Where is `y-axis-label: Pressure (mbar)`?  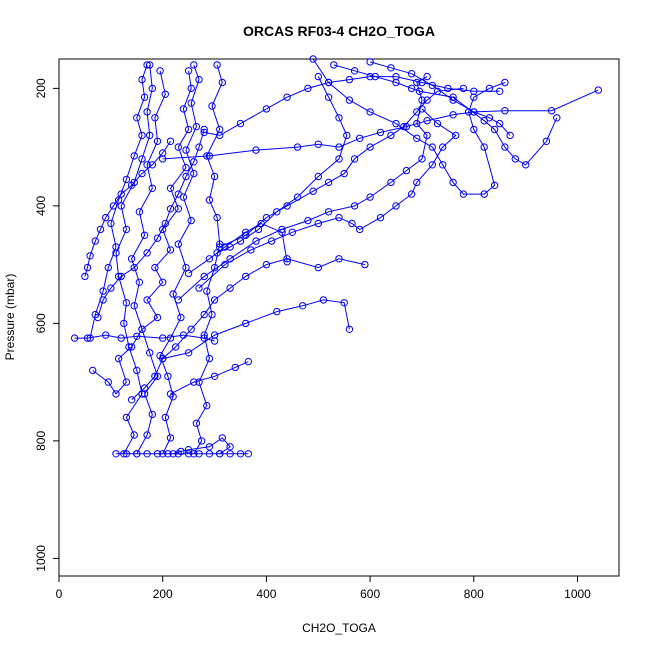
y-axis-label: Pressure (mbar) is located at coordinates (10, 317).